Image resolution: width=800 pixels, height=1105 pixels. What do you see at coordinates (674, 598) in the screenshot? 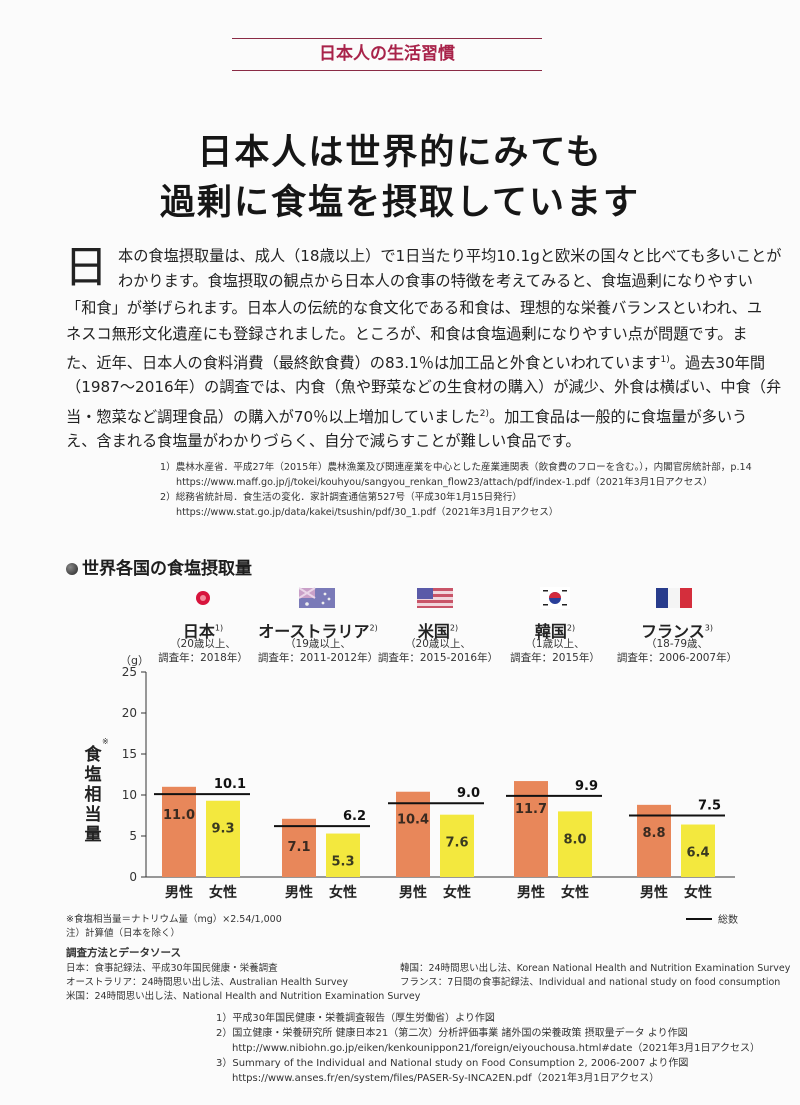
I see `france-flag` at bounding box center [674, 598].